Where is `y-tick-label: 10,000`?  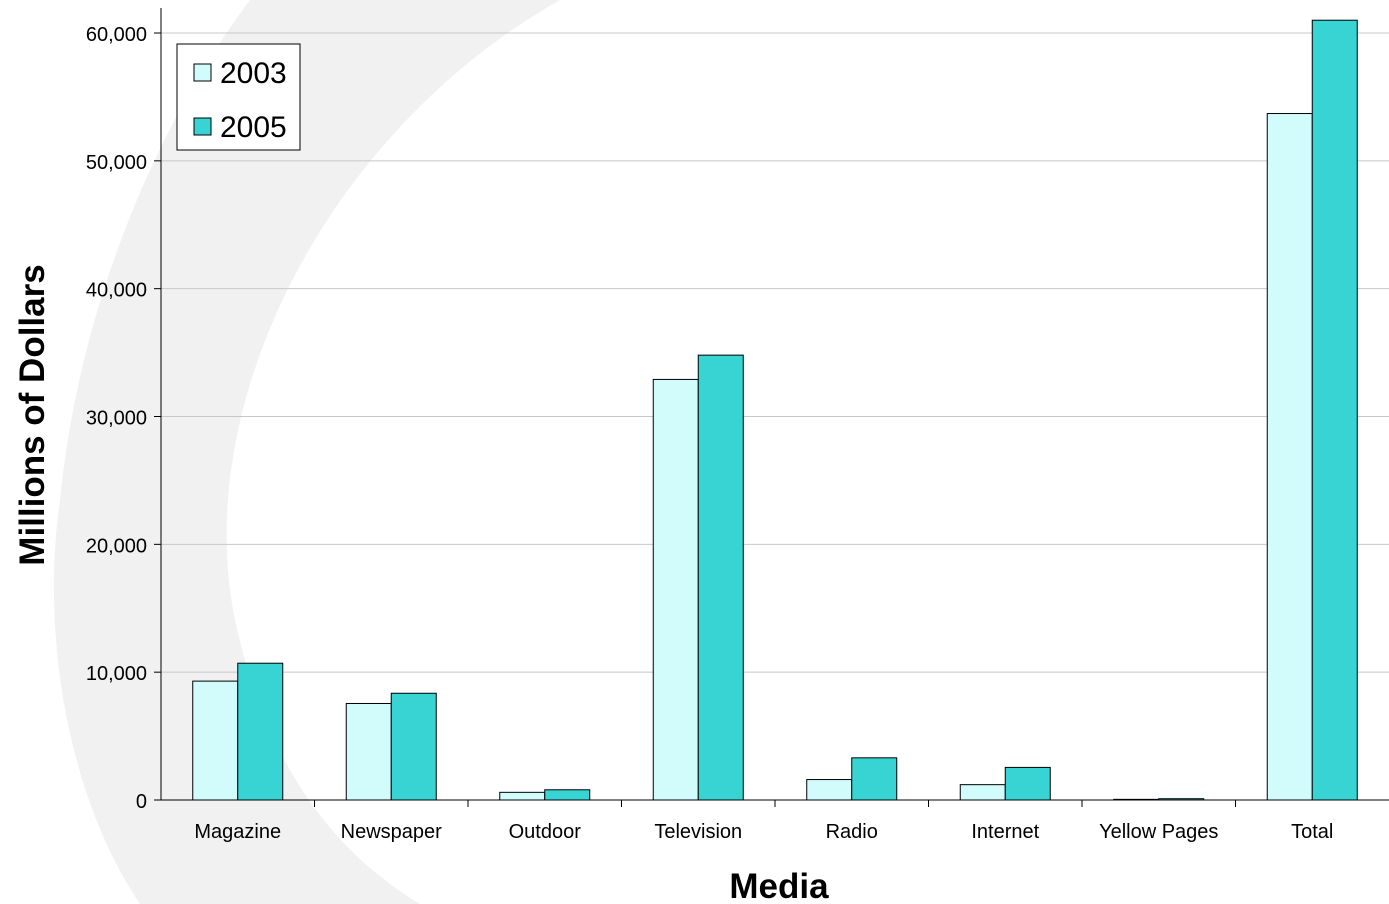 y-tick-label: 10,000 is located at coordinates (116, 674).